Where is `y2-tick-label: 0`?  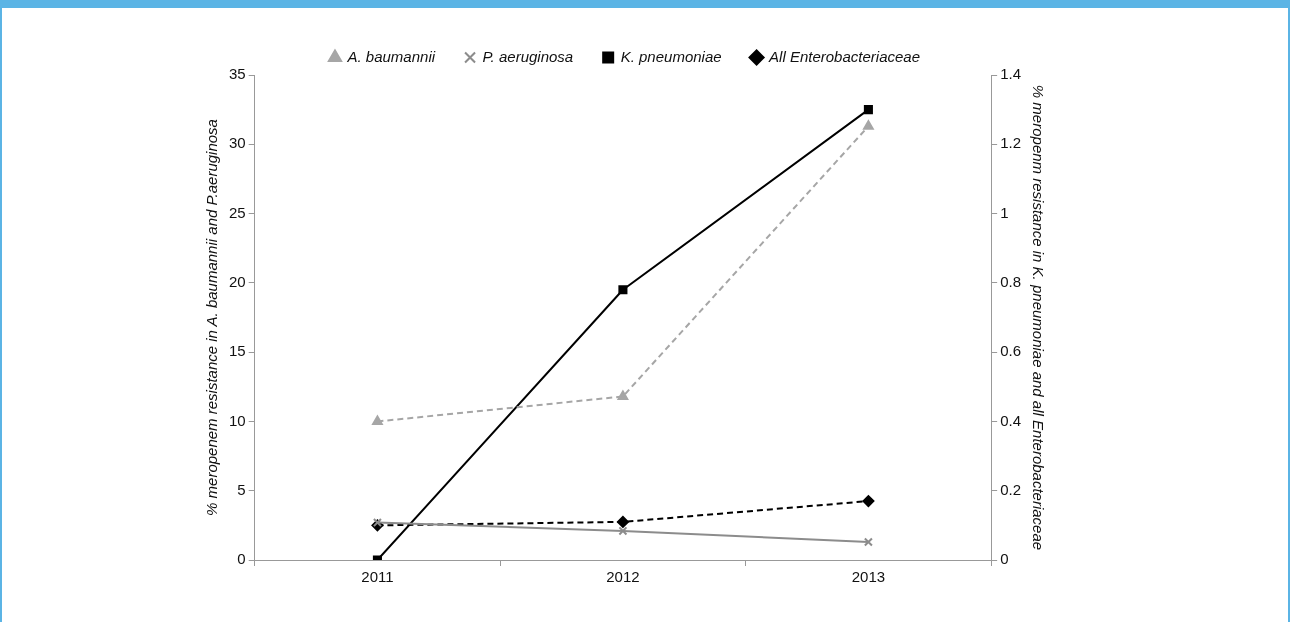 y2-tick-label: 0 is located at coordinates (1004, 559).